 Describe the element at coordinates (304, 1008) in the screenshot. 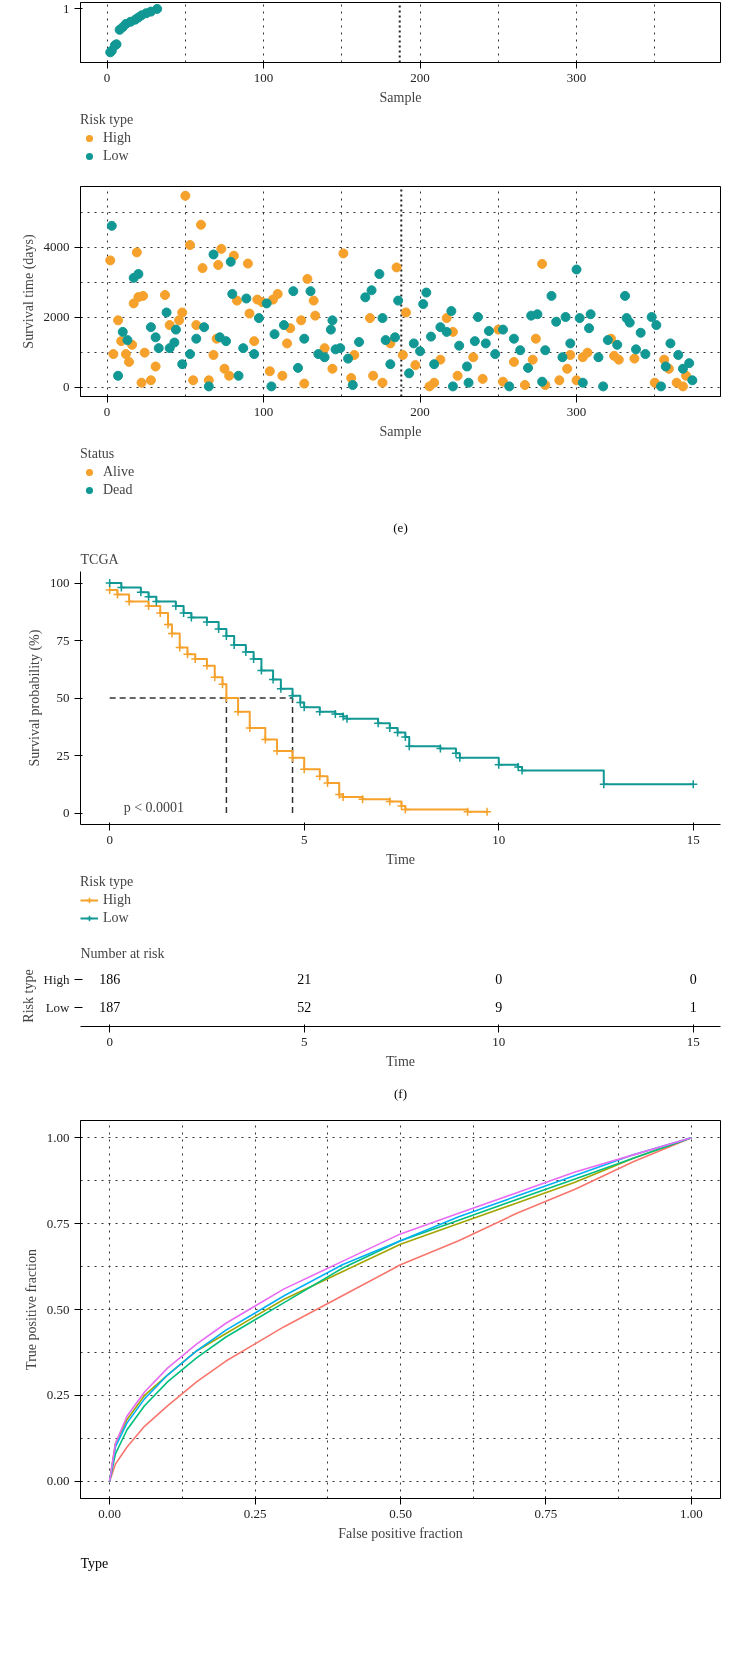

I see `data-label: 52` at that location.